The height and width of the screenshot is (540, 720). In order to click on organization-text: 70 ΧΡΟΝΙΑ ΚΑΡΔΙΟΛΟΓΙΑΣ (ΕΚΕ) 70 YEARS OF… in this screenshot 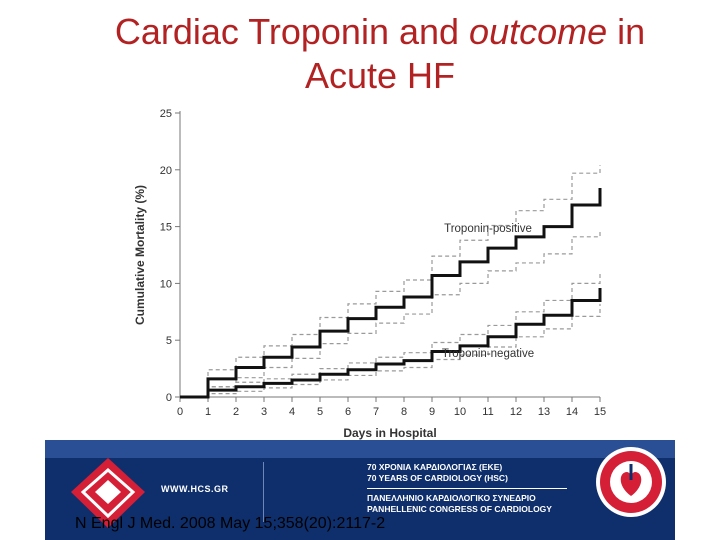, I will do `click(477, 488)`.